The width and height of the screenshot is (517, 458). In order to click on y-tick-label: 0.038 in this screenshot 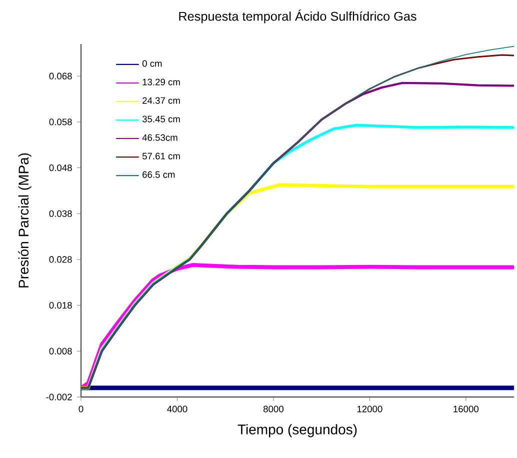, I will do `click(60, 213)`.